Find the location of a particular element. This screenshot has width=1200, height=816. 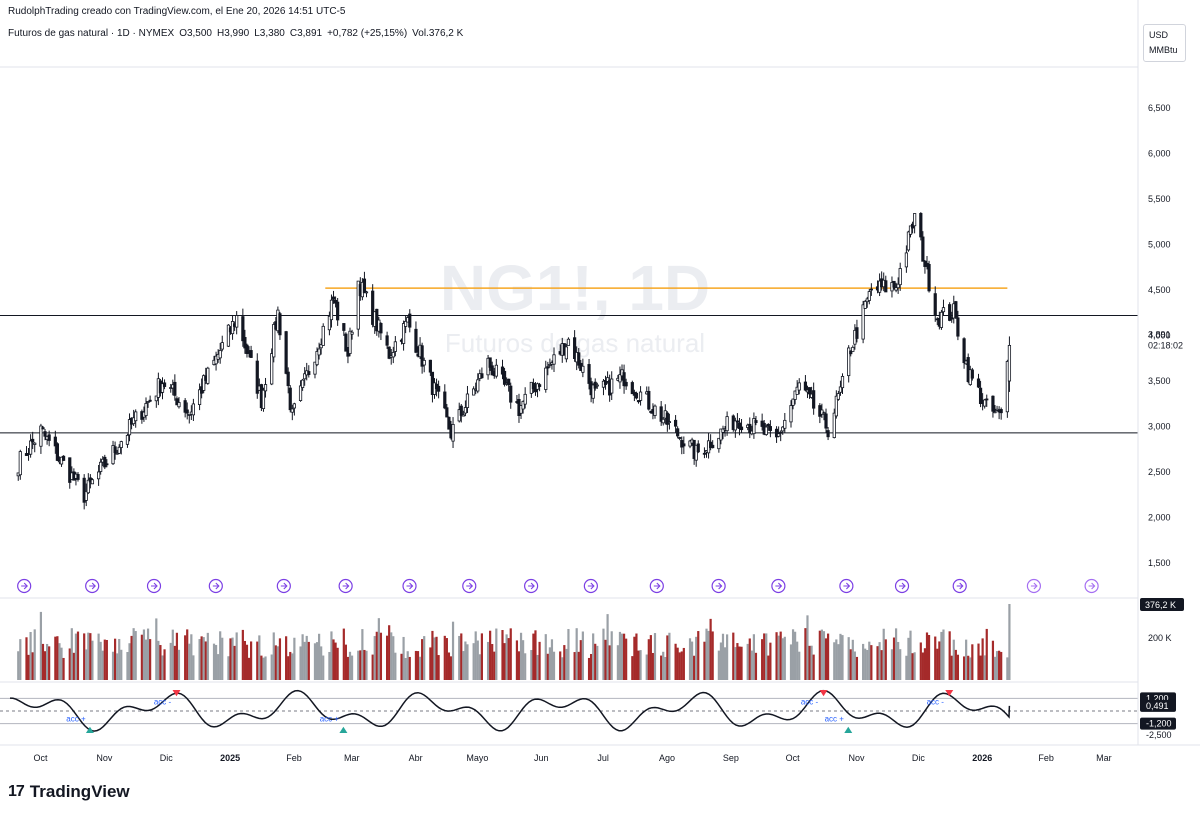

close-value: C3,891 is located at coordinates (306, 33).